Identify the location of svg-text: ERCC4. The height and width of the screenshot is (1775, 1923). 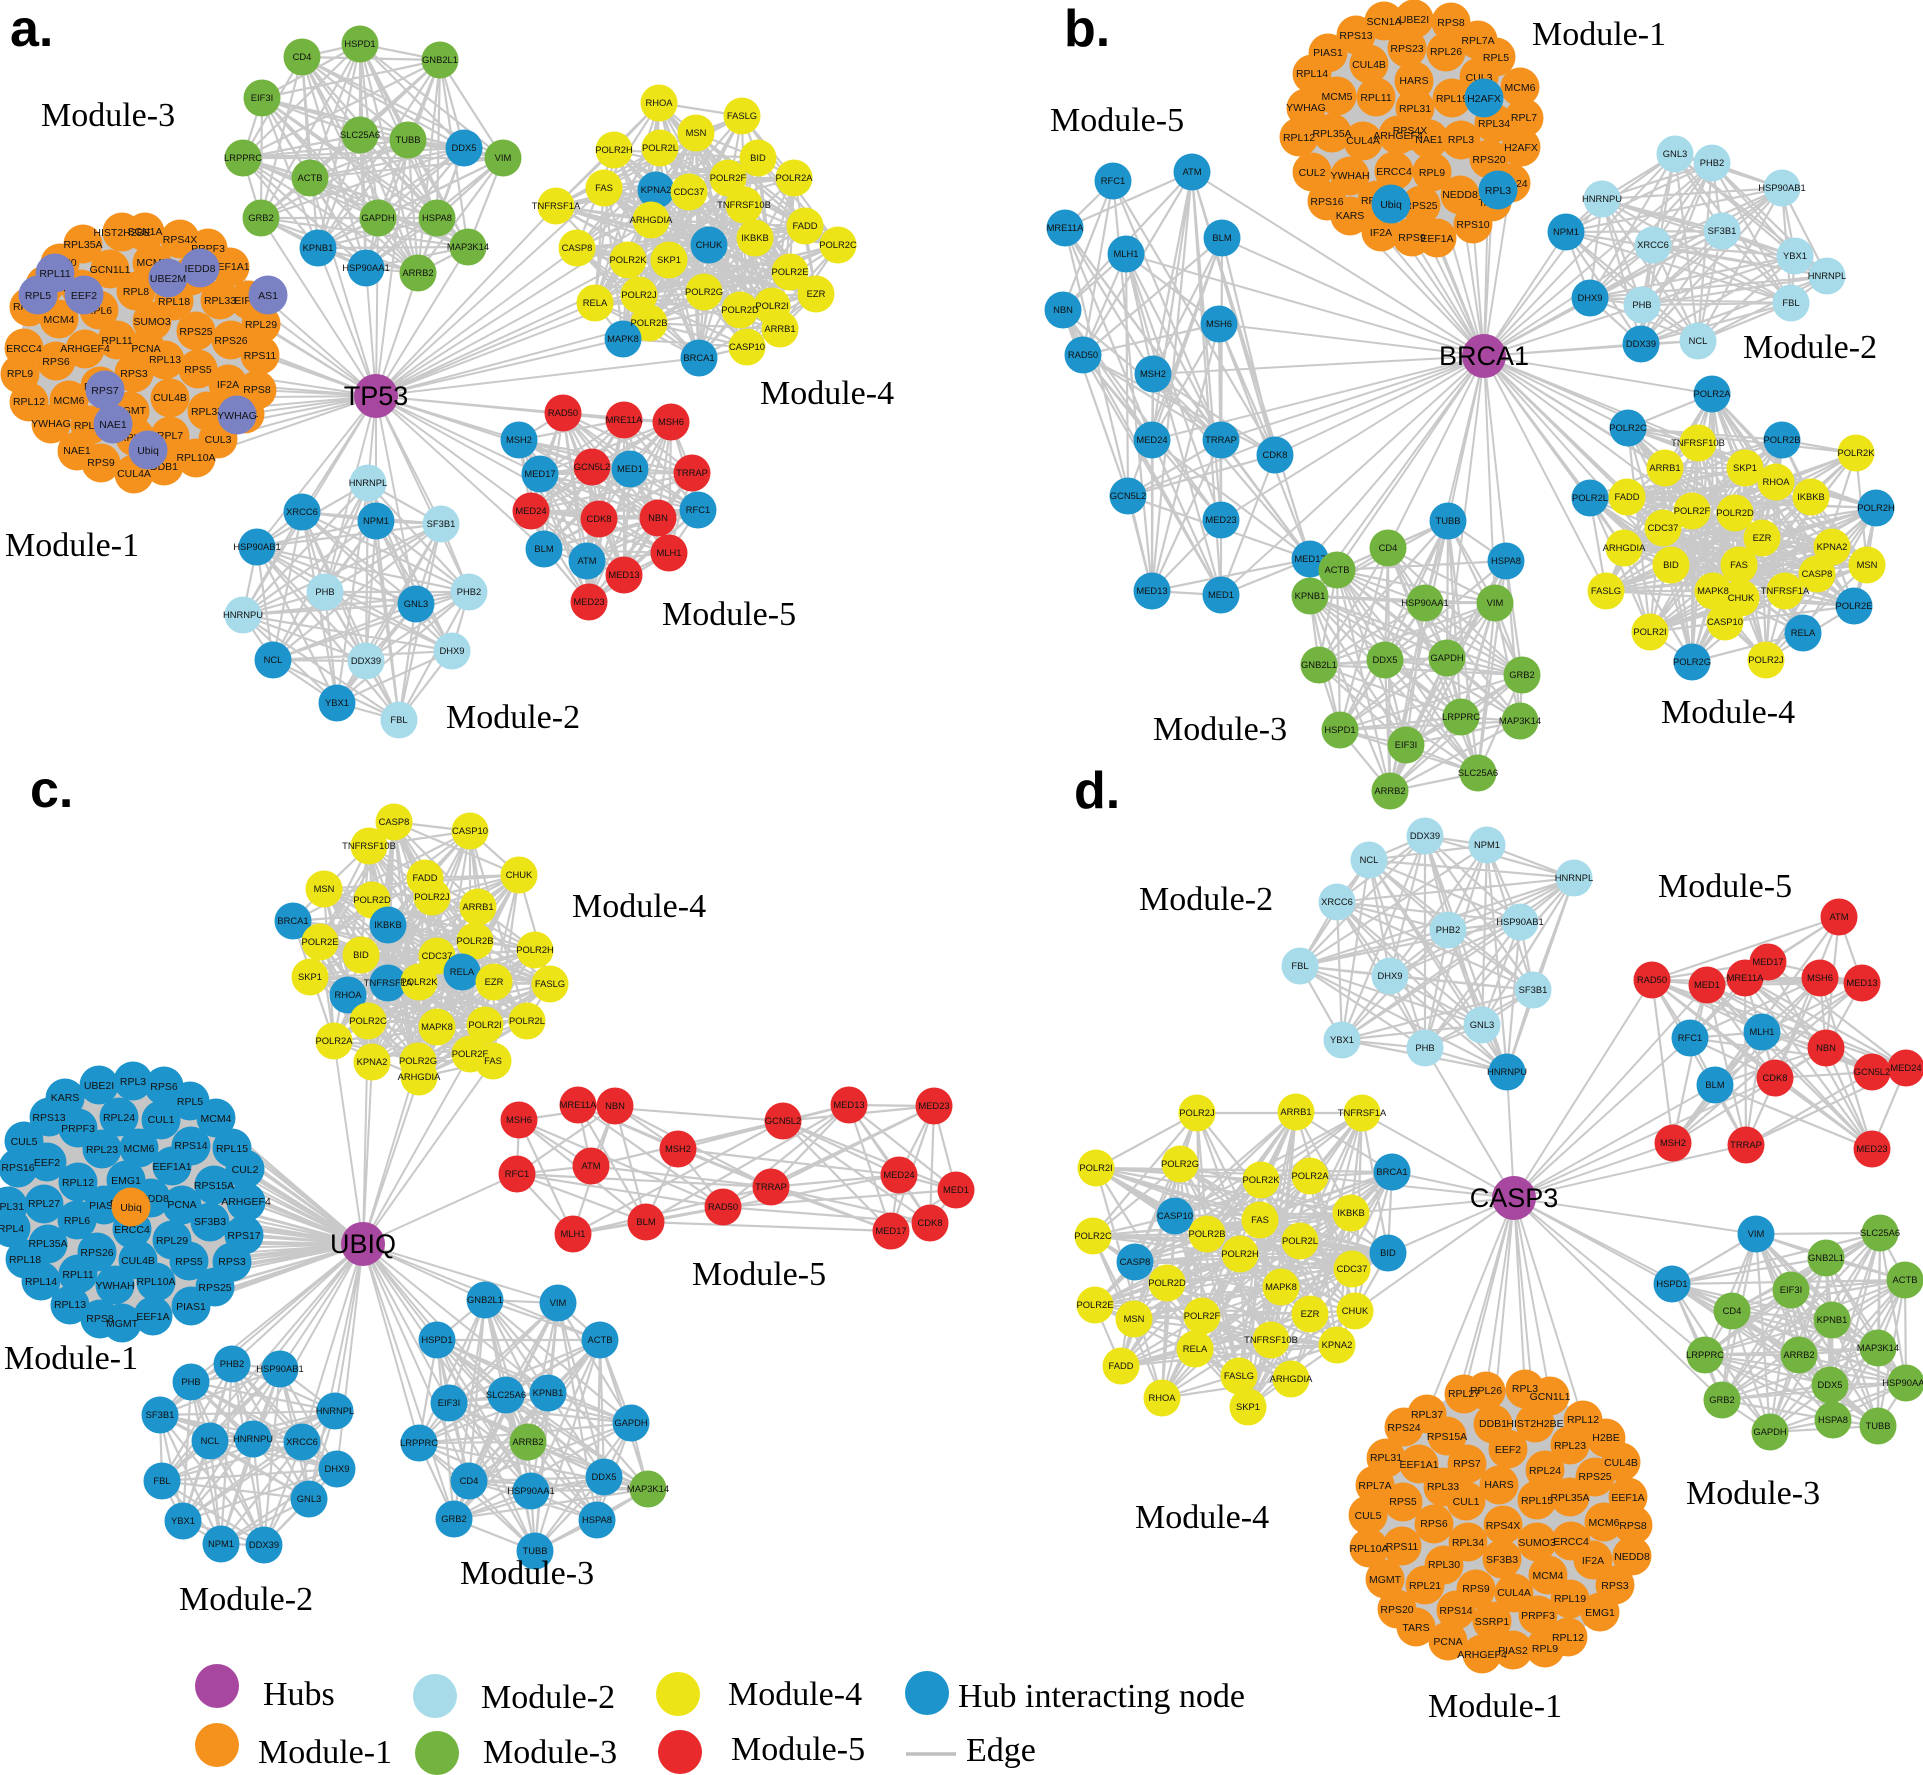
(1394, 172).